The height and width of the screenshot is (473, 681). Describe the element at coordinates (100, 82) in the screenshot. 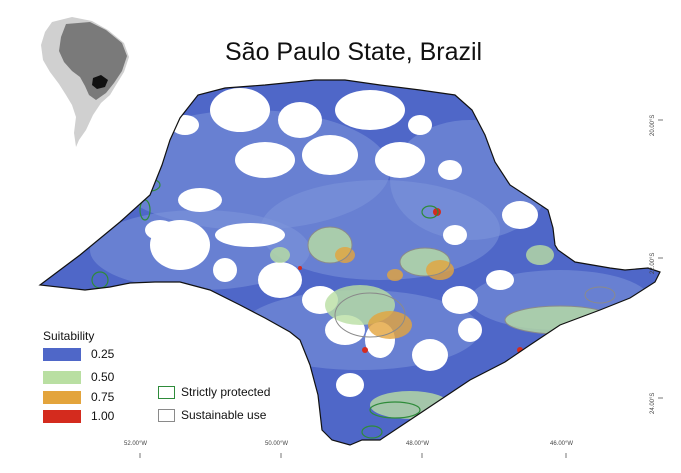

I see `inset-sao-paulo` at that location.